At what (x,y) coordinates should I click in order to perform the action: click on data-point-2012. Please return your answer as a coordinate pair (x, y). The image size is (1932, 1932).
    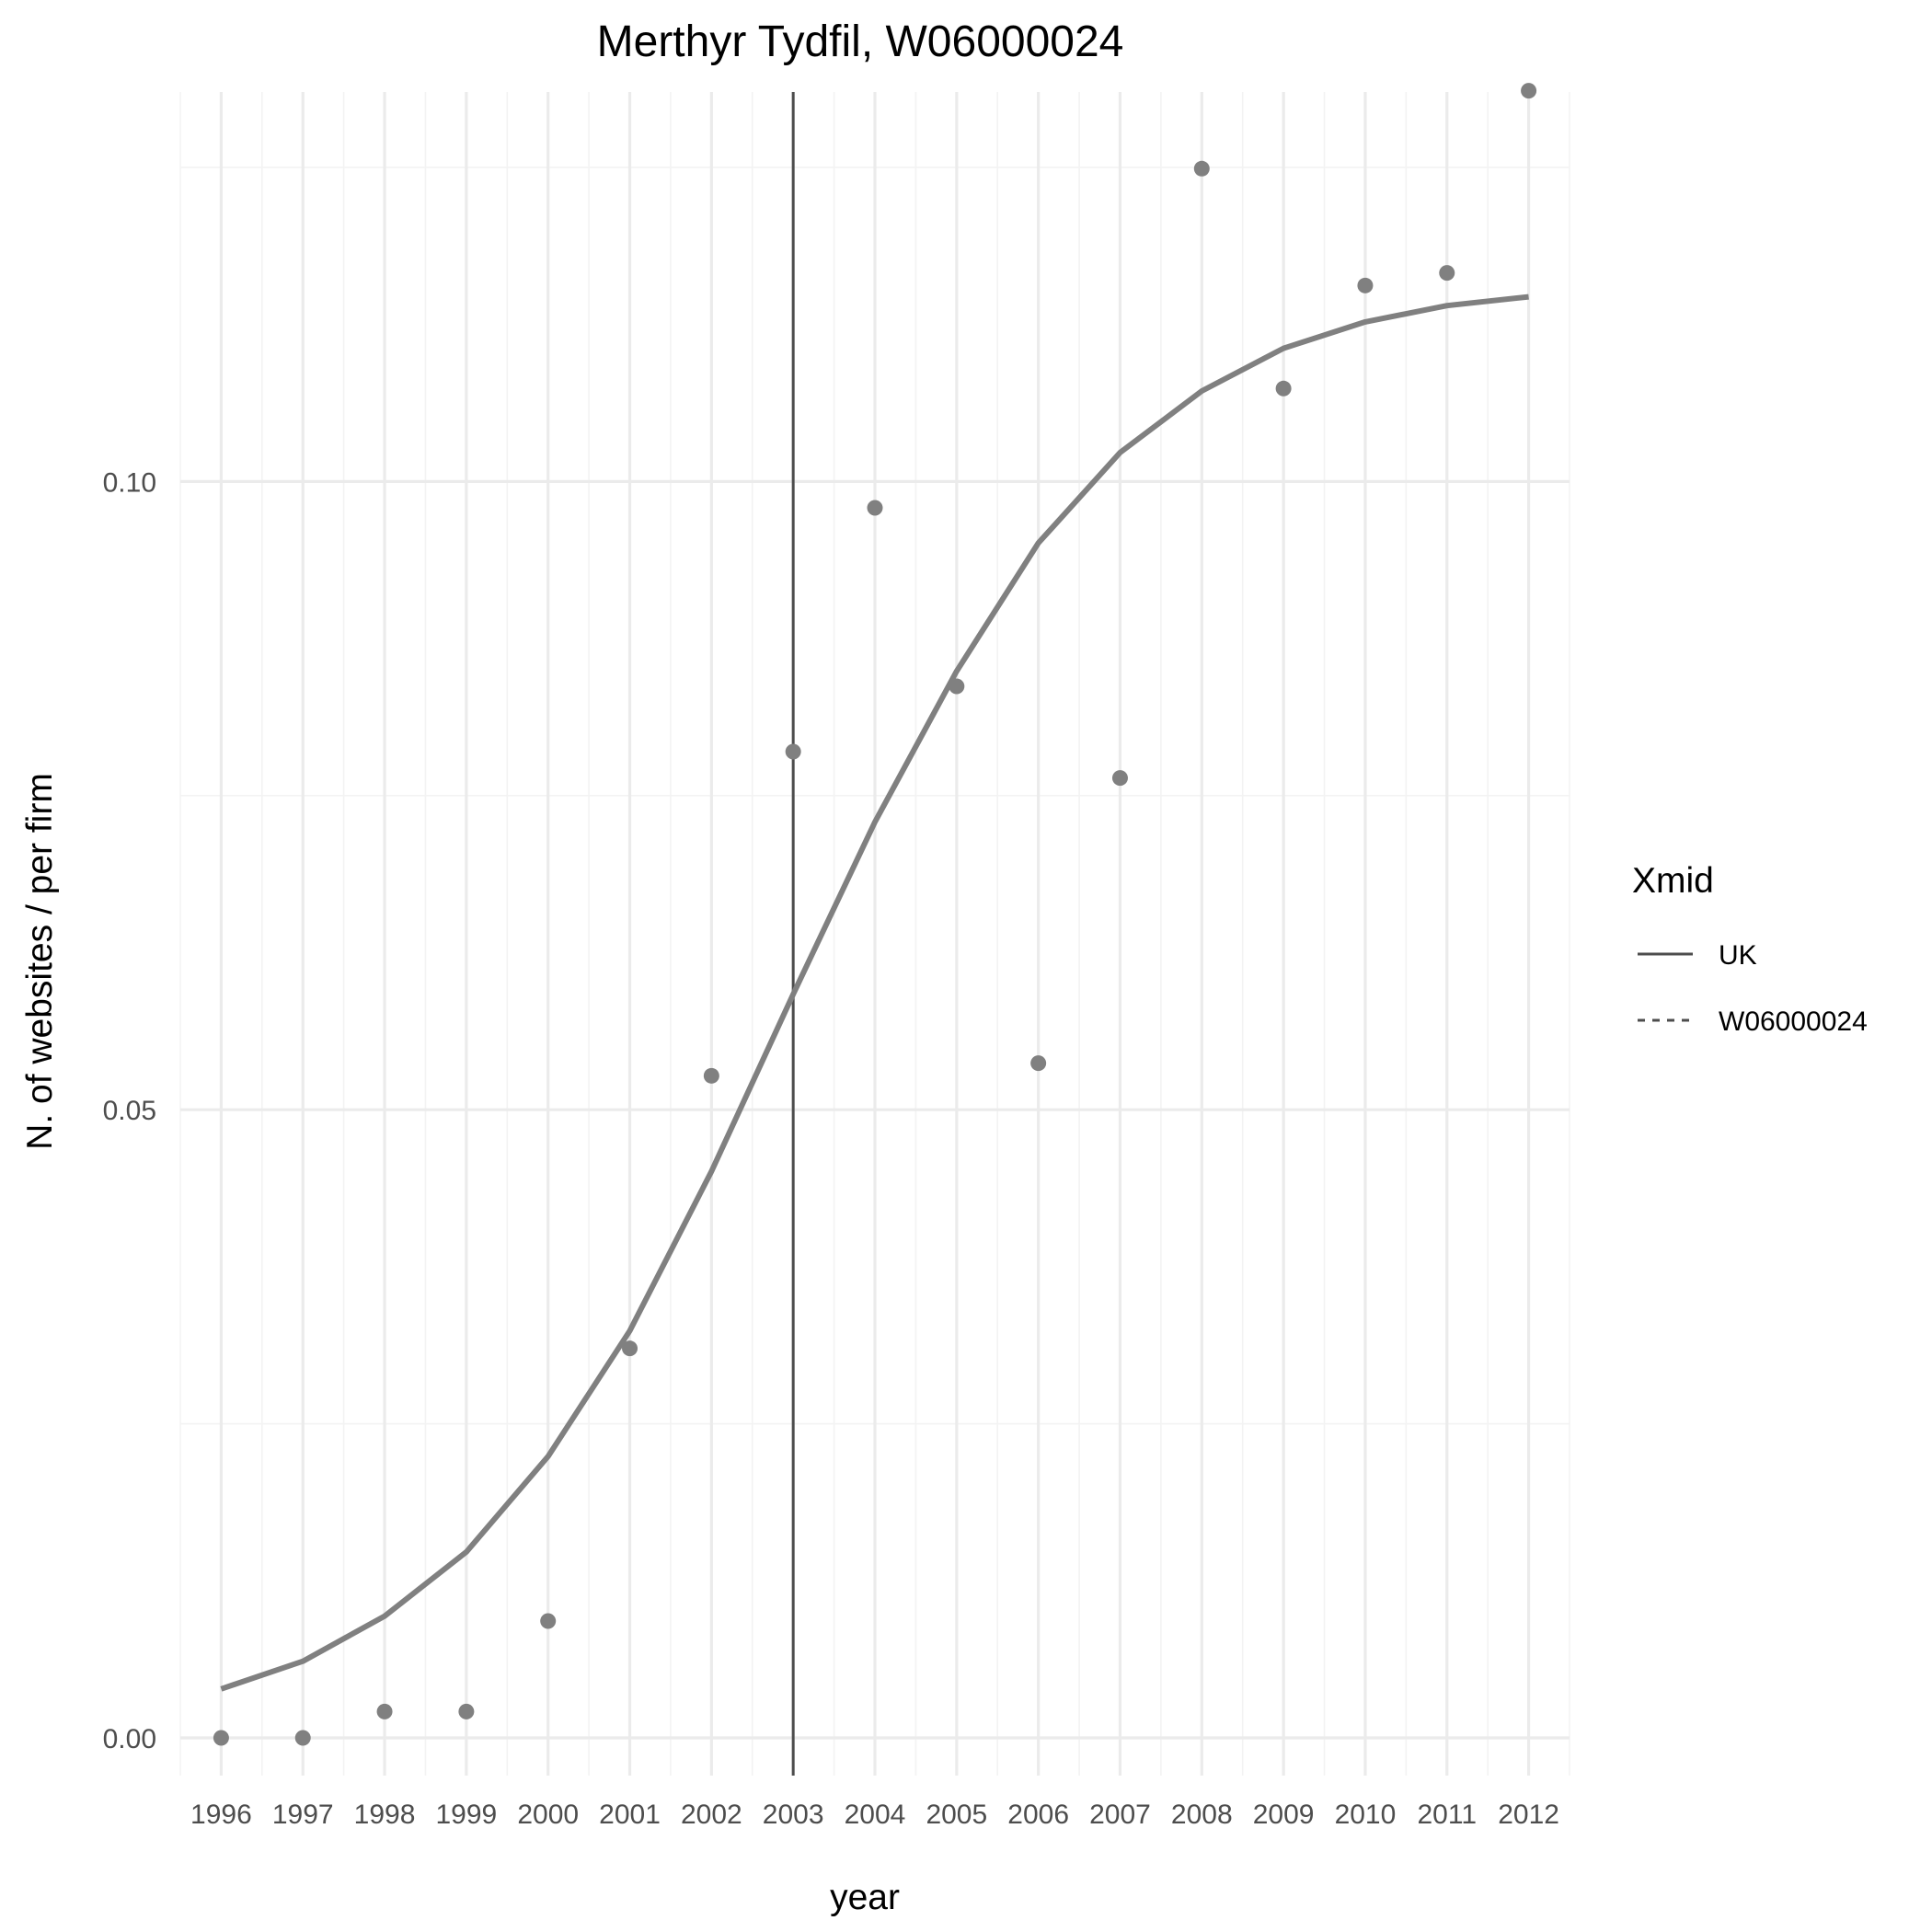
    Looking at the image, I should click on (1529, 91).